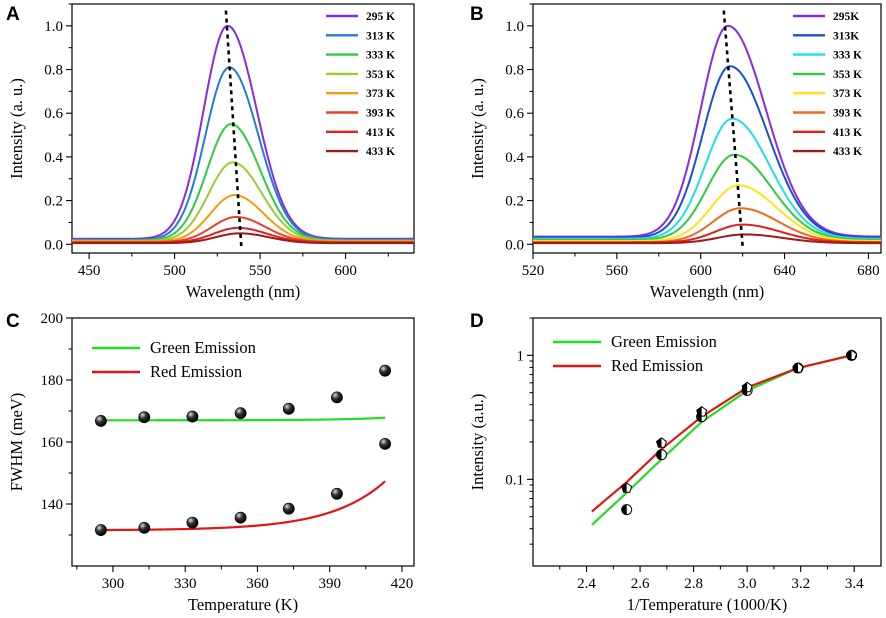 This screenshot has height=618, width=886. What do you see at coordinates (693, 584) in the screenshot?
I see `x-tick-label: 2.8` at bounding box center [693, 584].